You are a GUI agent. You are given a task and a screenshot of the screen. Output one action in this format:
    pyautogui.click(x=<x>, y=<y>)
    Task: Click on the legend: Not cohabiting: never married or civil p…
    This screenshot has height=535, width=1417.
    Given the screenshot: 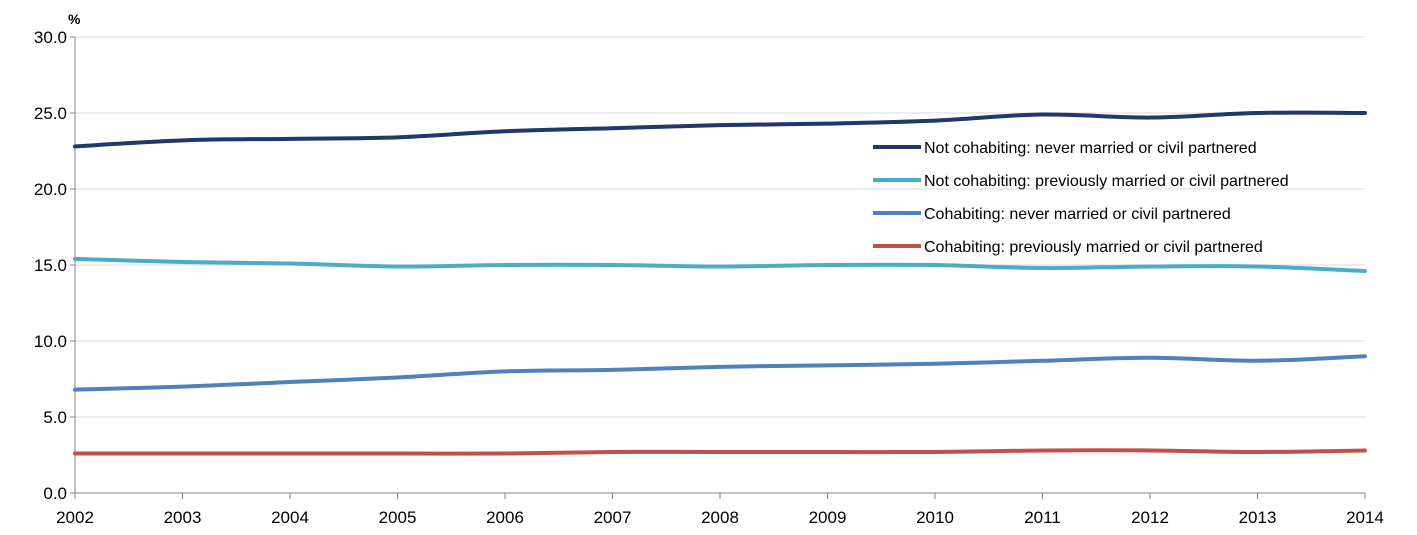 What is the action you would take?
    pyautogui.click(x=1081, y=198)
    